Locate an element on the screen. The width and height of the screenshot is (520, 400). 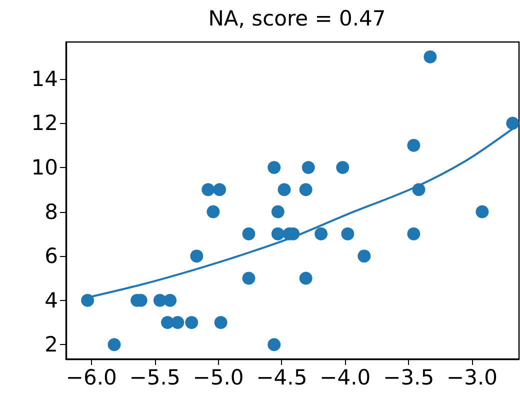
y-tick-label: 14 is located at coordinates (44, 78).